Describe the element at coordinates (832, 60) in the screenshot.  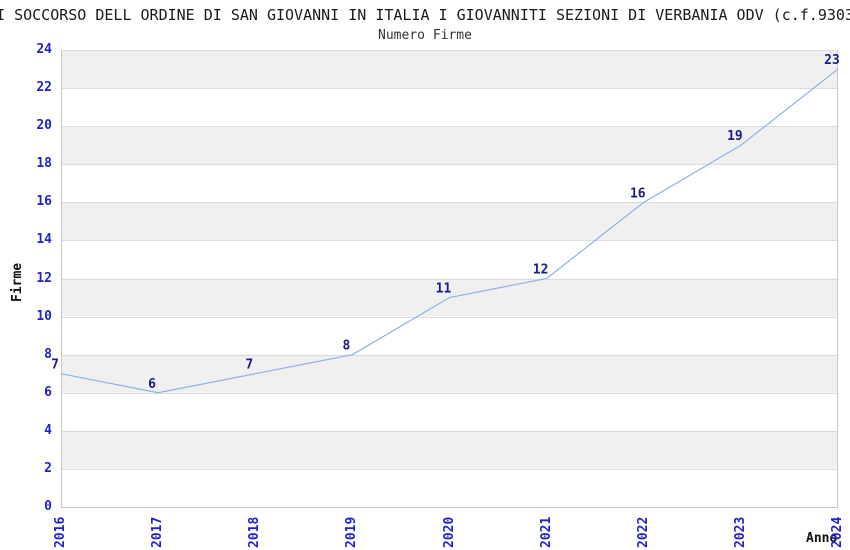
I see `data-label: 23` at that location.